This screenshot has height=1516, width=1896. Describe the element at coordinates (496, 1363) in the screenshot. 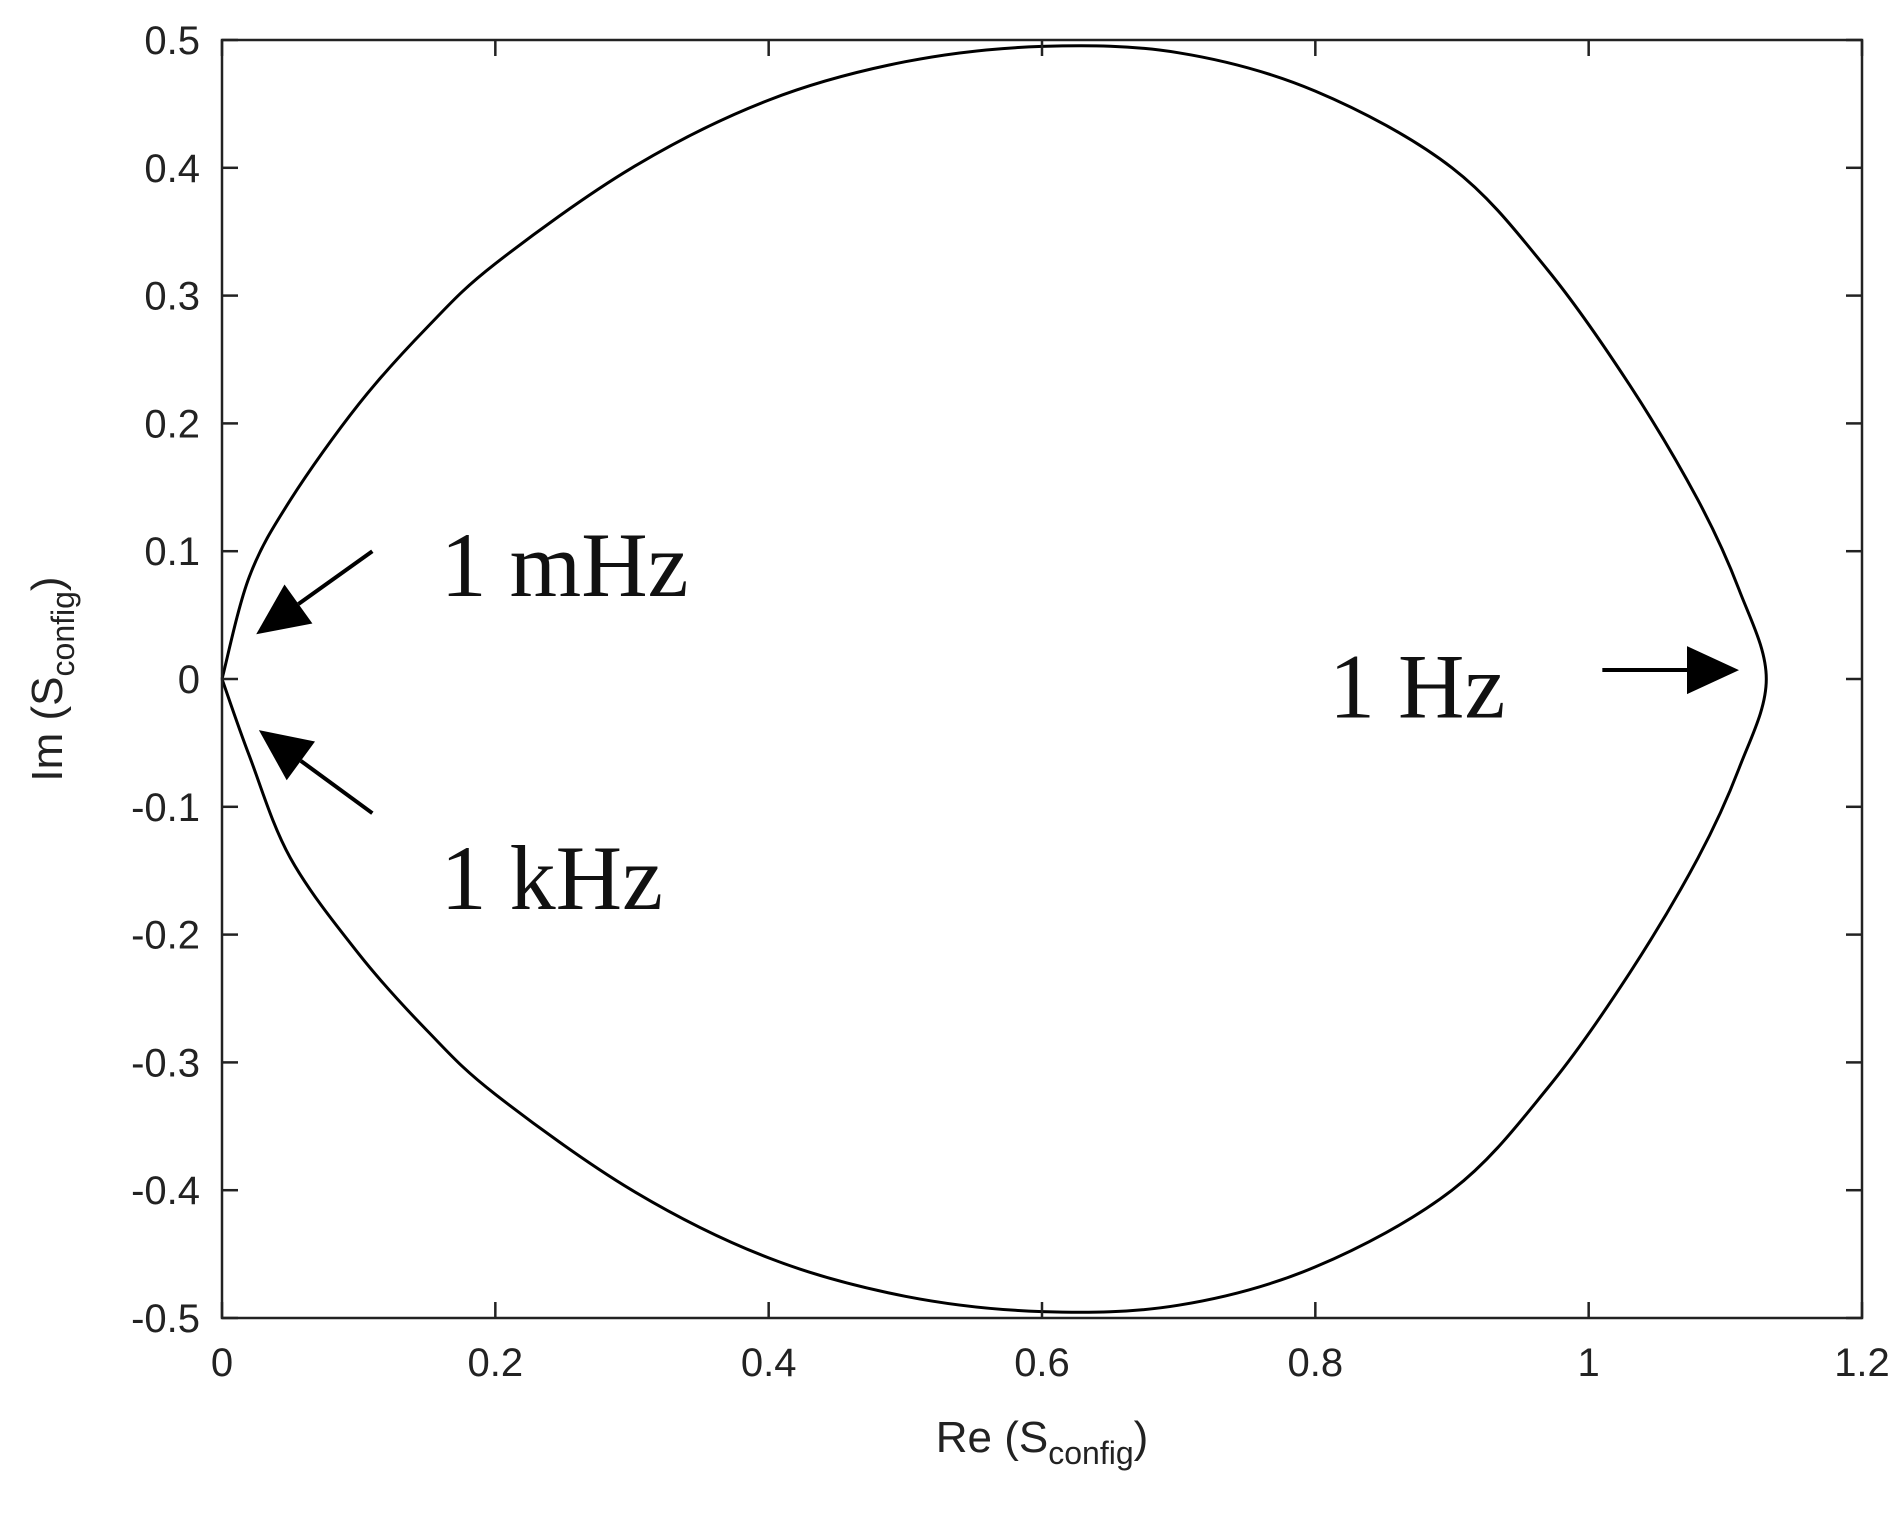

I see `x-tick-label: 0.2` at that location.